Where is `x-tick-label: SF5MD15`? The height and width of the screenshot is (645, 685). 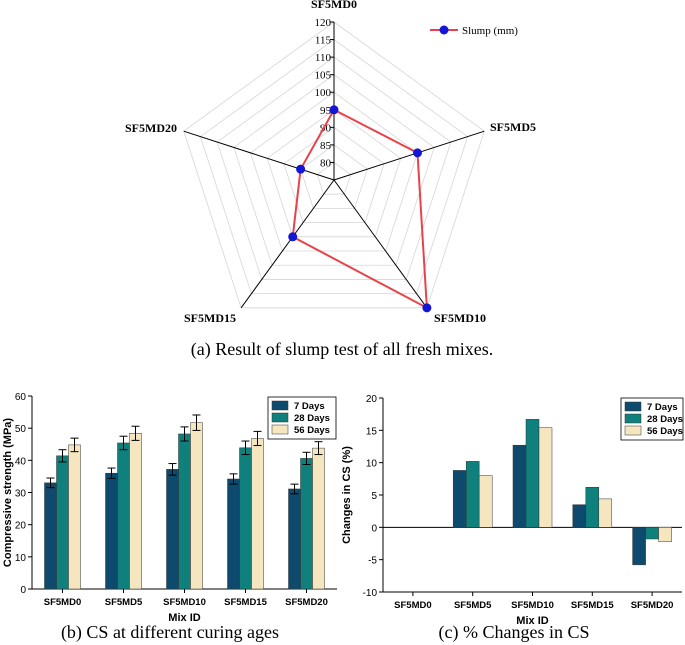 x-tick-label: SF5MD15 is located at coordinates (245, 602).